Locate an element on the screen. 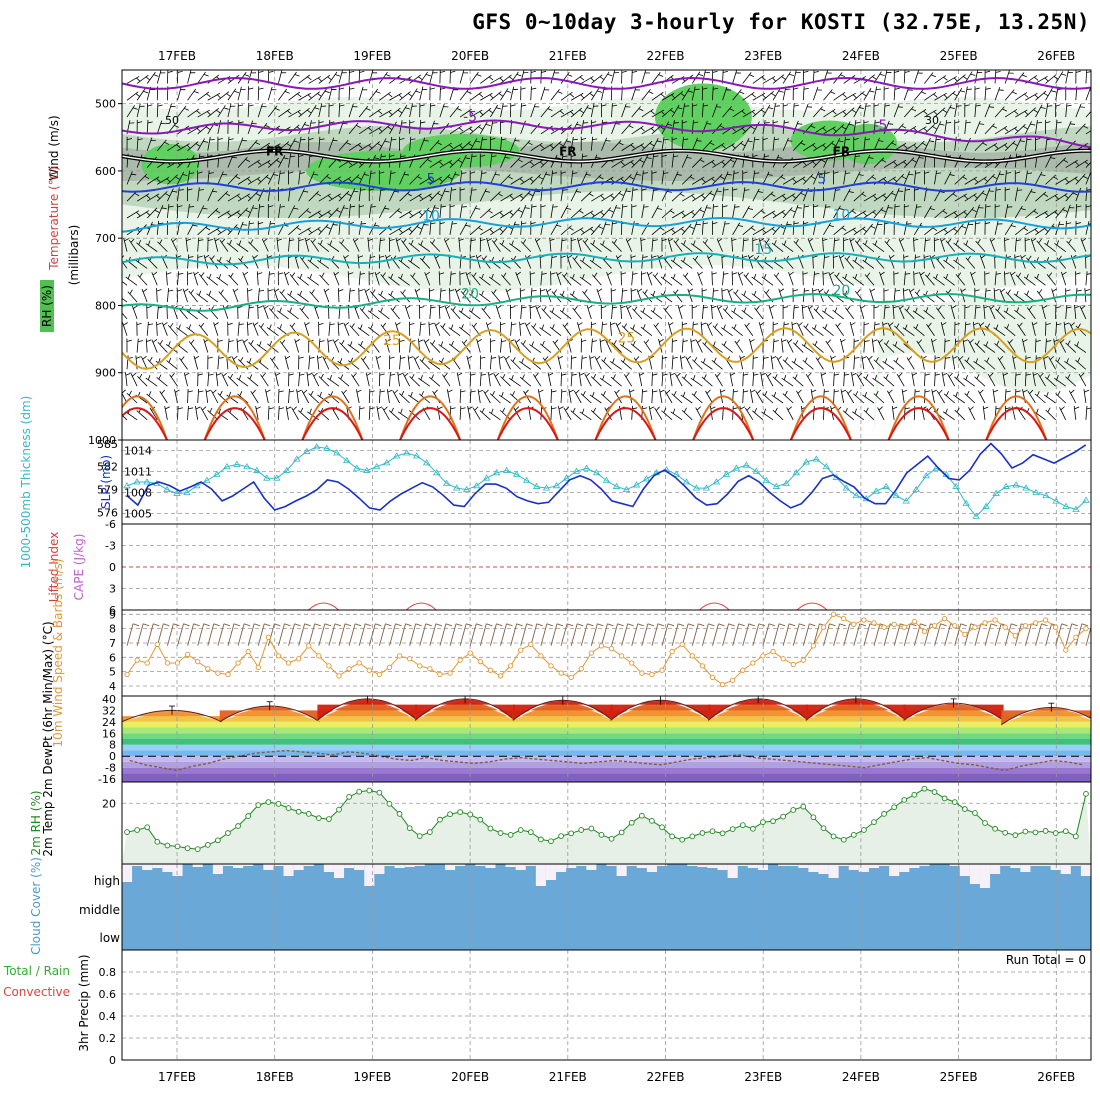 The height and width of the screenshot is (1100, 1100). date-label-top: 17FEB is located at coordinates (177, 56).